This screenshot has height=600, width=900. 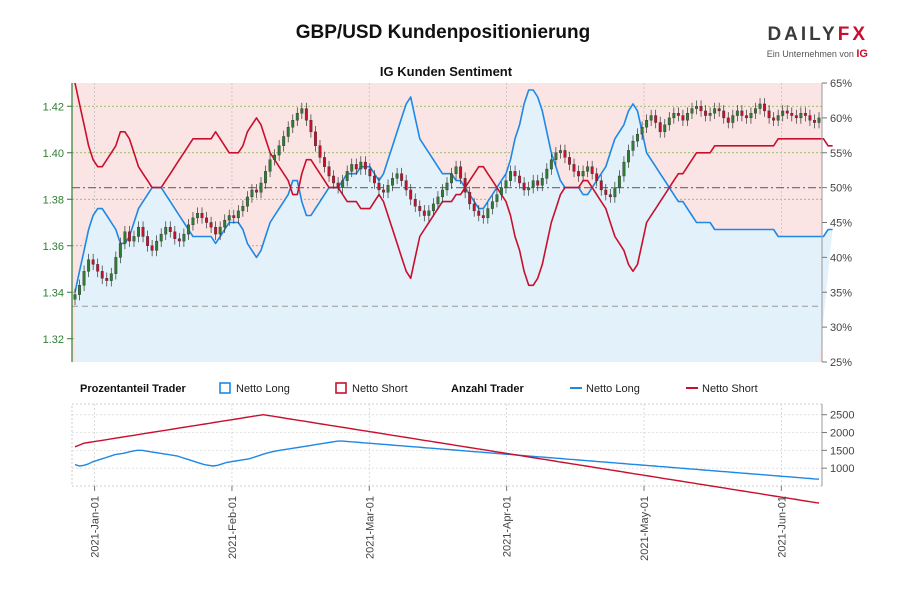 What do you see at coordinates (841, 328) in the screenshot?
I see `percent-tick-label: 30%` at bounding box center [841, 328].